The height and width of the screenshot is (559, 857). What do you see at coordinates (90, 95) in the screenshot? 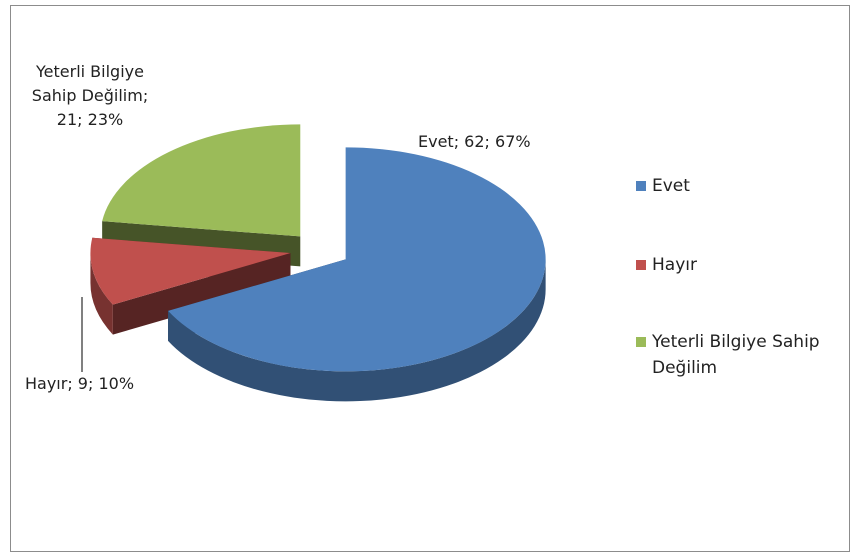
I see `data-label: Yeterli Bilgiye Sahip Değilim; 21; 23%` at bounding box center [90, 95].